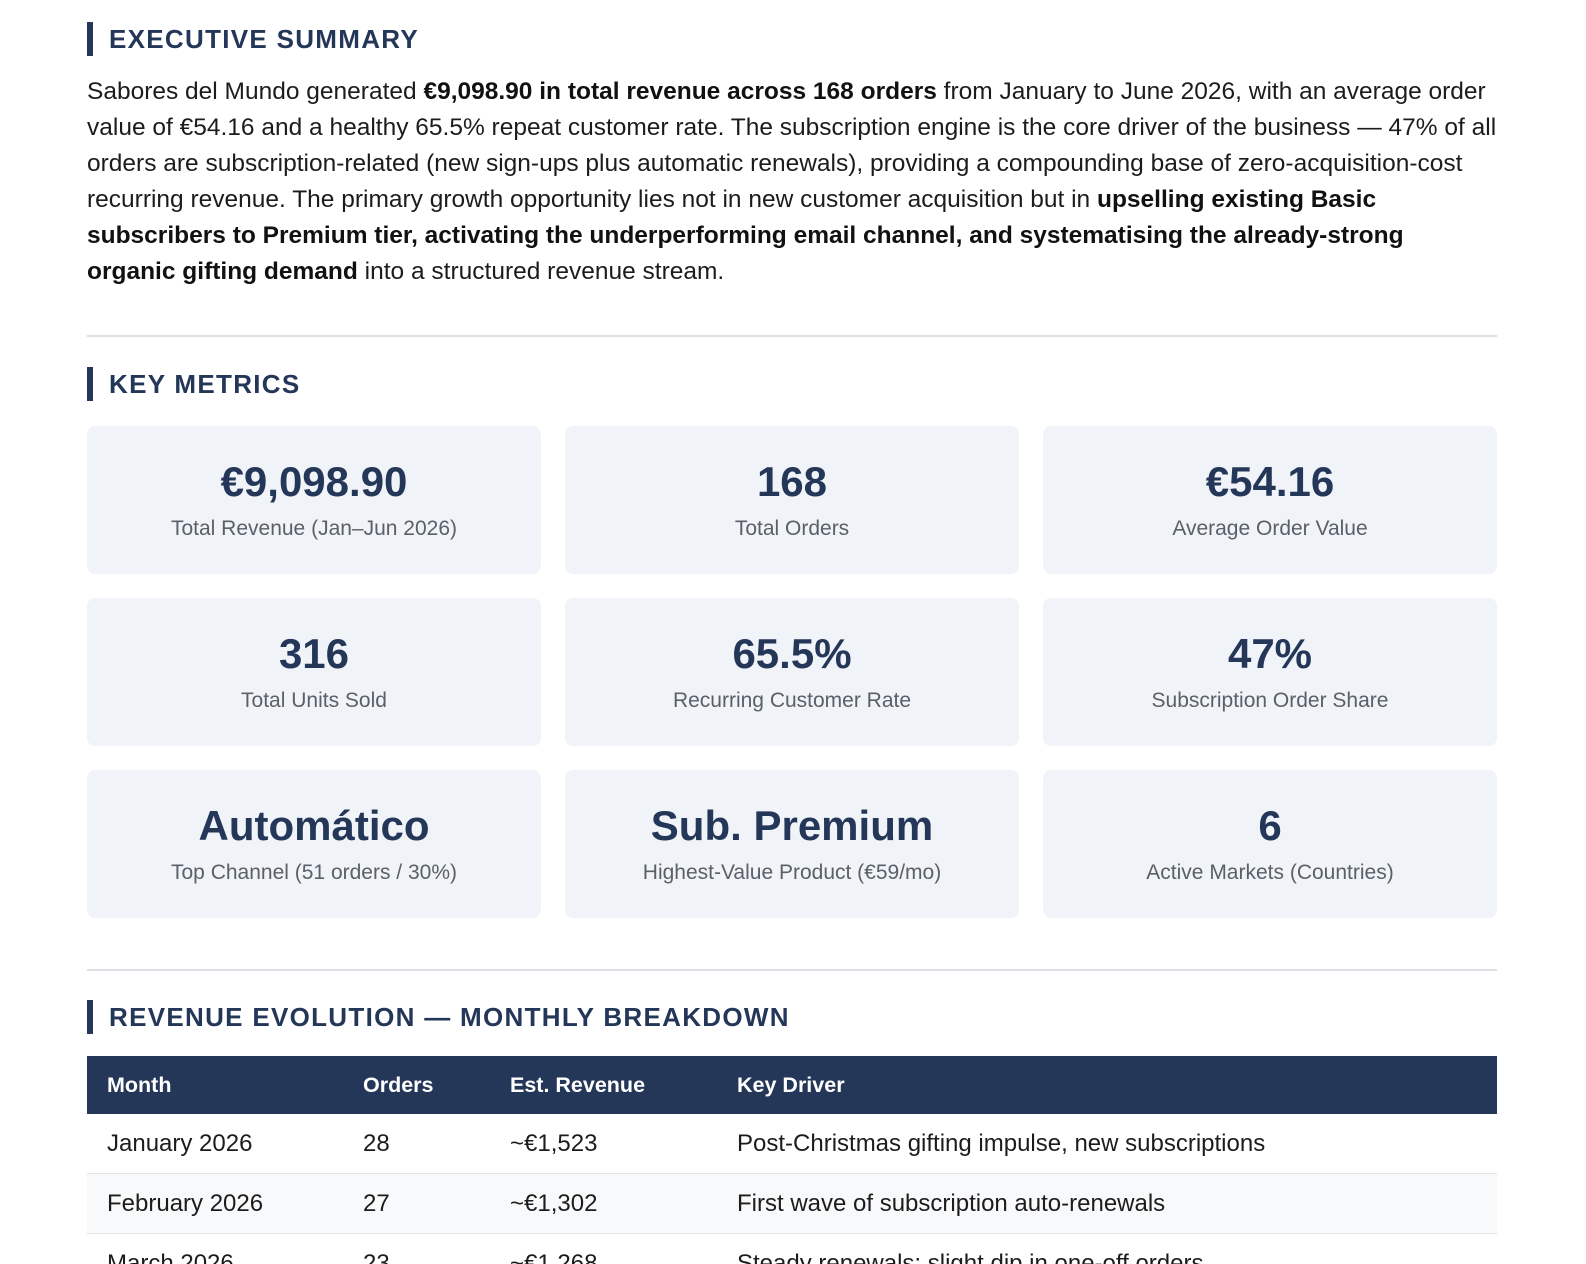  What do you see at coordinates (314, 528) in the screenshot?
I see `metric-label: Total Revenue (Jan–Jun 2026)` at bounding box center [314, 528].